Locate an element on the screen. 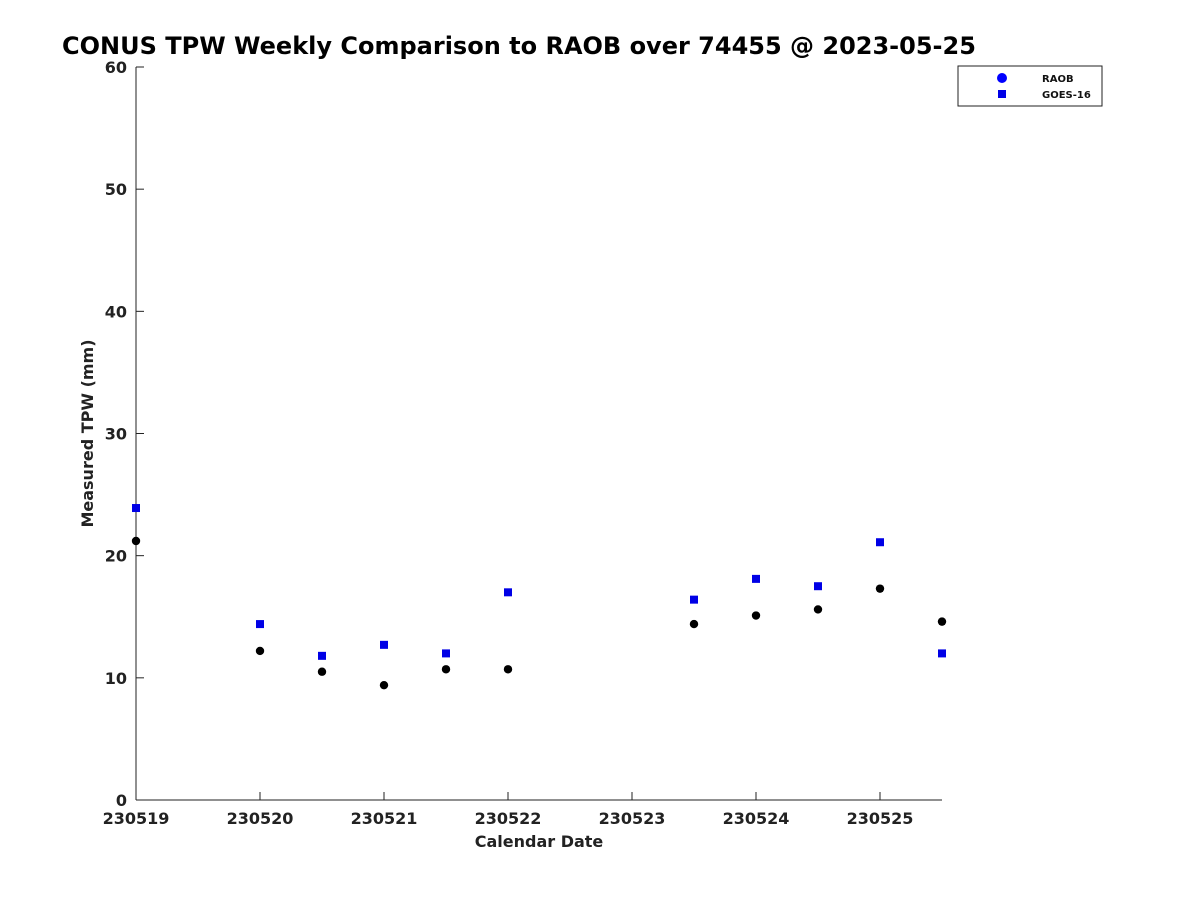 This screenshot has width=1200, height=900. legend-marker-goes16 is located at coordinates (1002, 94).